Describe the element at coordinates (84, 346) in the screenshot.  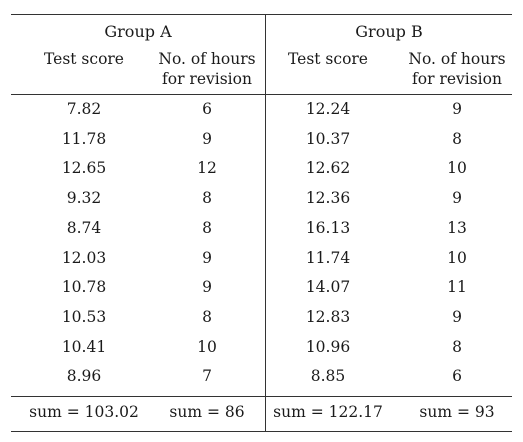
I see `group-a-test-score-cell: 10.41` at that location.